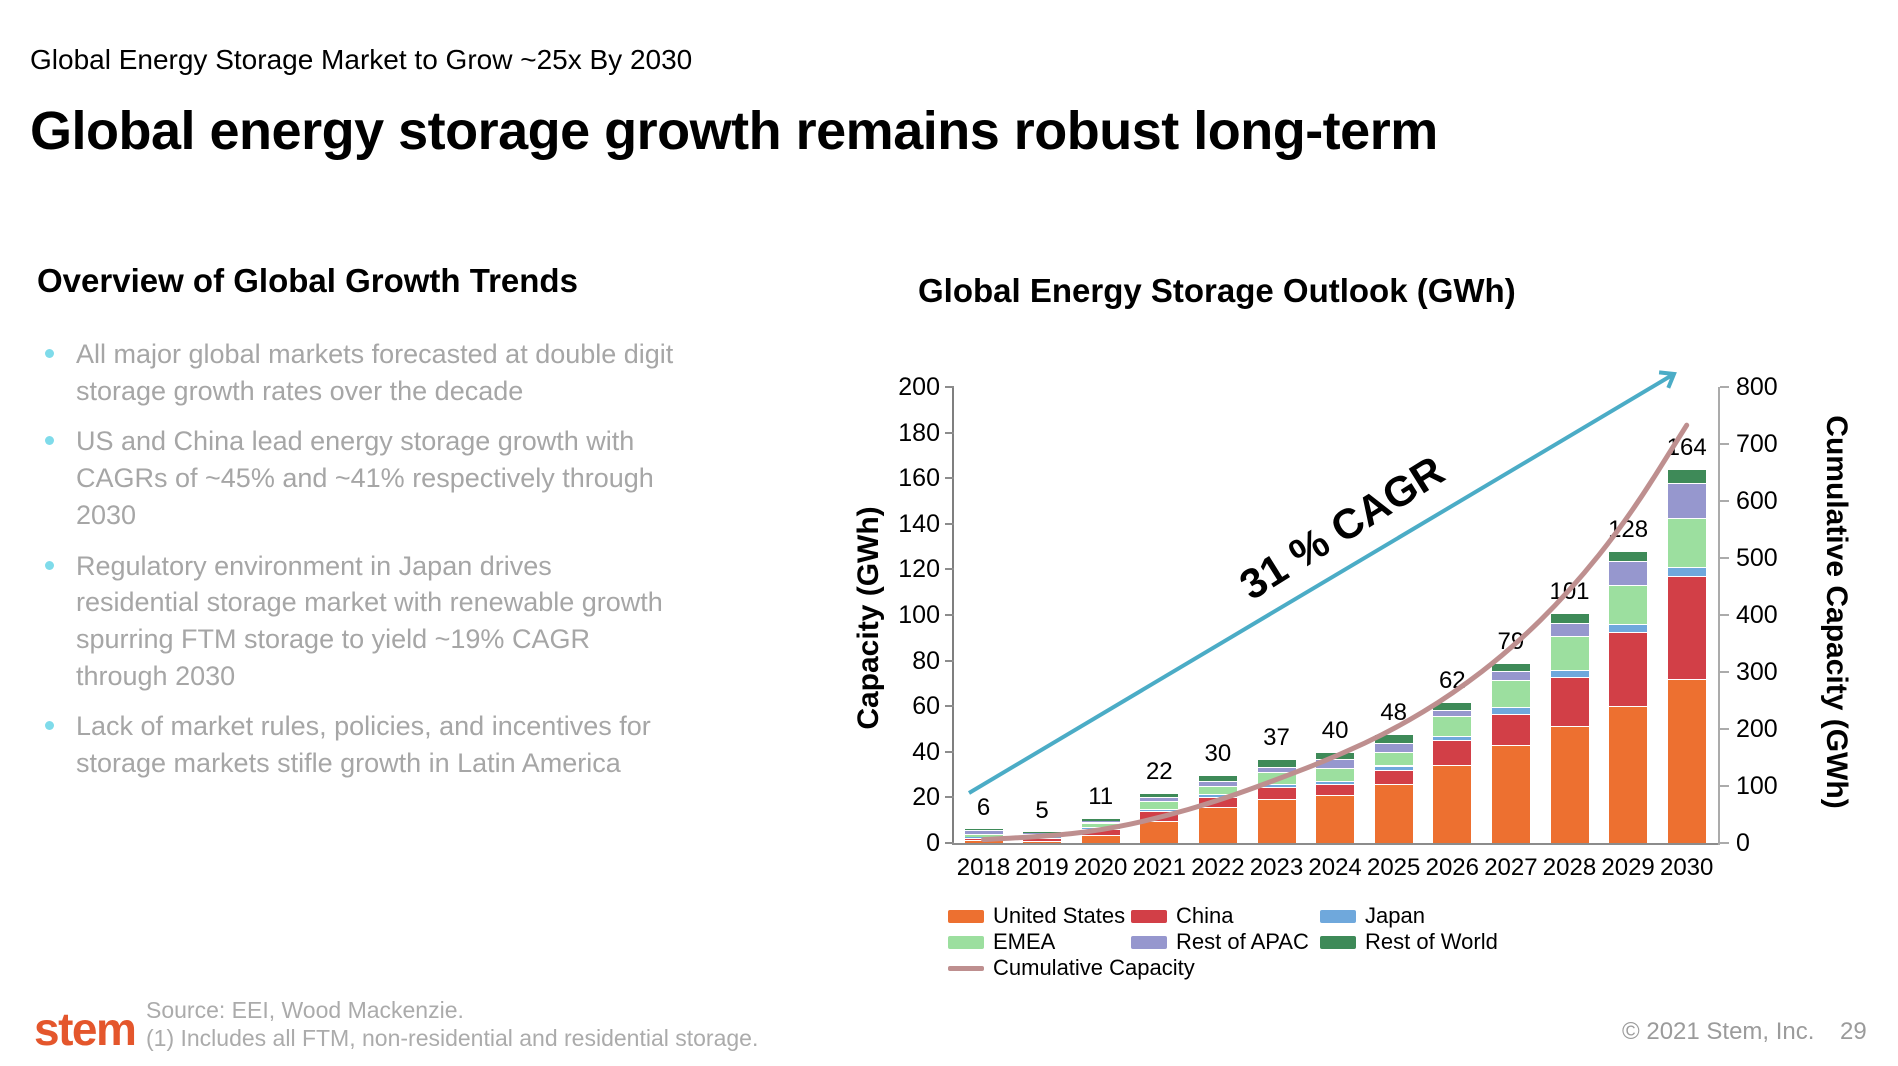 This screenshot has width=1898, height=1066. I want to click on left-axis-tick-label: 20, so click(926, 797).